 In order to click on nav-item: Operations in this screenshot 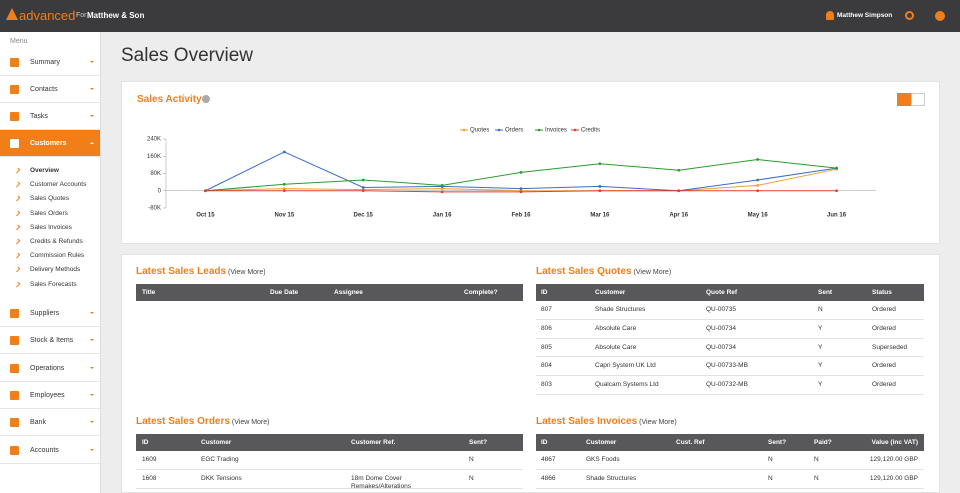, I will do `click(50, 368)`.